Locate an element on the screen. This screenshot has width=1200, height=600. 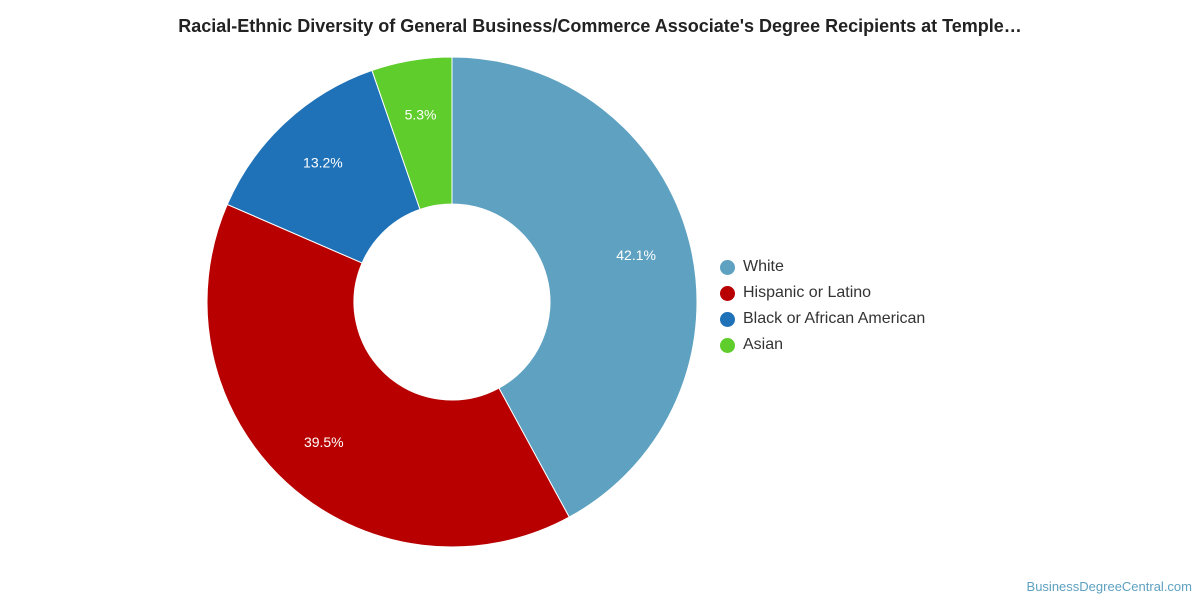
legend-item-white: White is located at coordinates (822, 267).